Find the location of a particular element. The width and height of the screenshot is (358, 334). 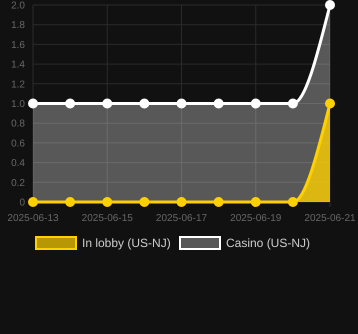

legend-label: In lobby (US-NJ) is located at coordinates (126, 243).